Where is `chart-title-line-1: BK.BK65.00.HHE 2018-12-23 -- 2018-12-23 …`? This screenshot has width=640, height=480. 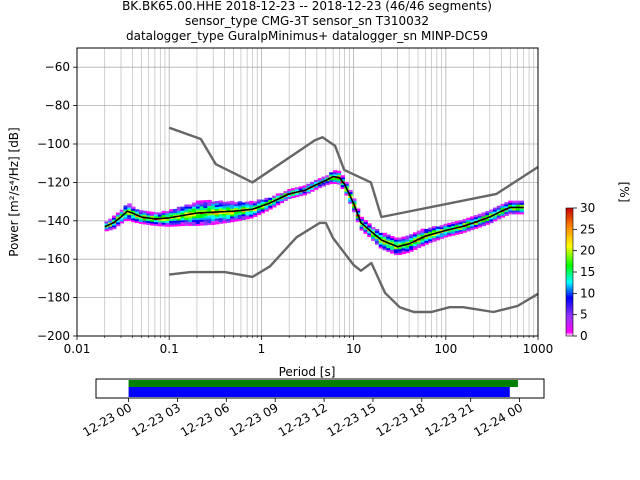 chart-title-line-1: BK.BK65.00.HHE 2018-12-23 -- 2018-12-23 … is located at coordinates (307, 6).